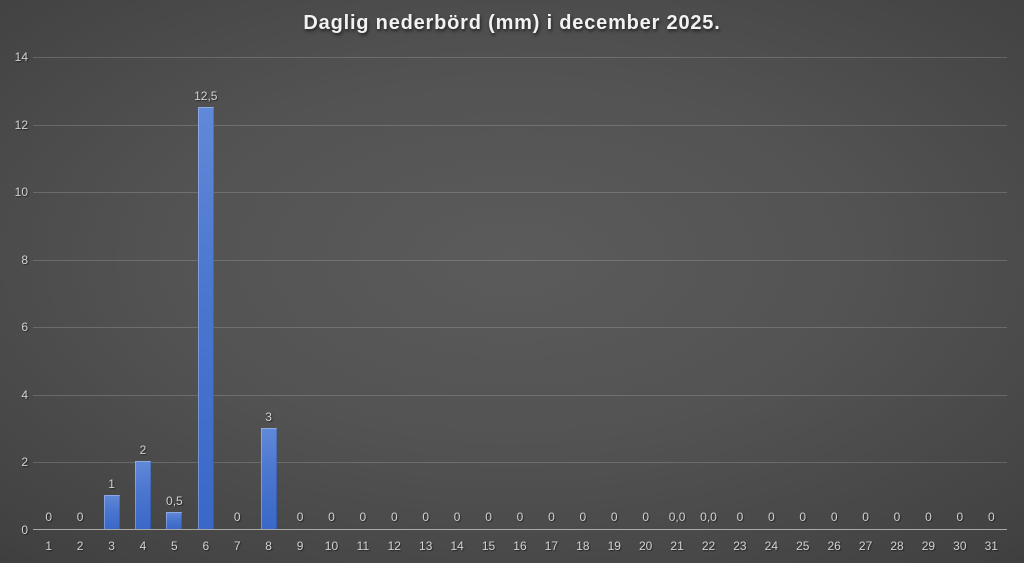 The height and width of the screenshot is (563, 1024). Describe the element at coordinates (865, 546) in the screenshot. I see `x-tick-label: 27` at that location.